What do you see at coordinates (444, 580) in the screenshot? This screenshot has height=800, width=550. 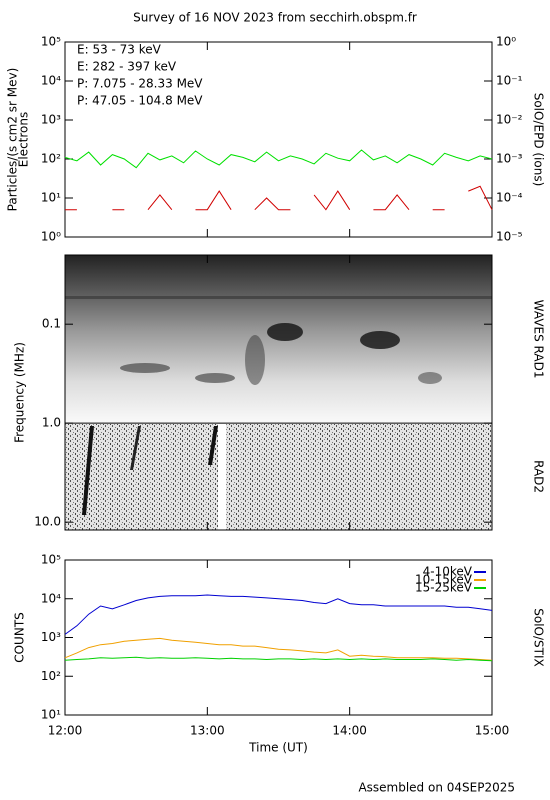 I see `legend-label: 10-15keV` at bounding box center [444, 580].